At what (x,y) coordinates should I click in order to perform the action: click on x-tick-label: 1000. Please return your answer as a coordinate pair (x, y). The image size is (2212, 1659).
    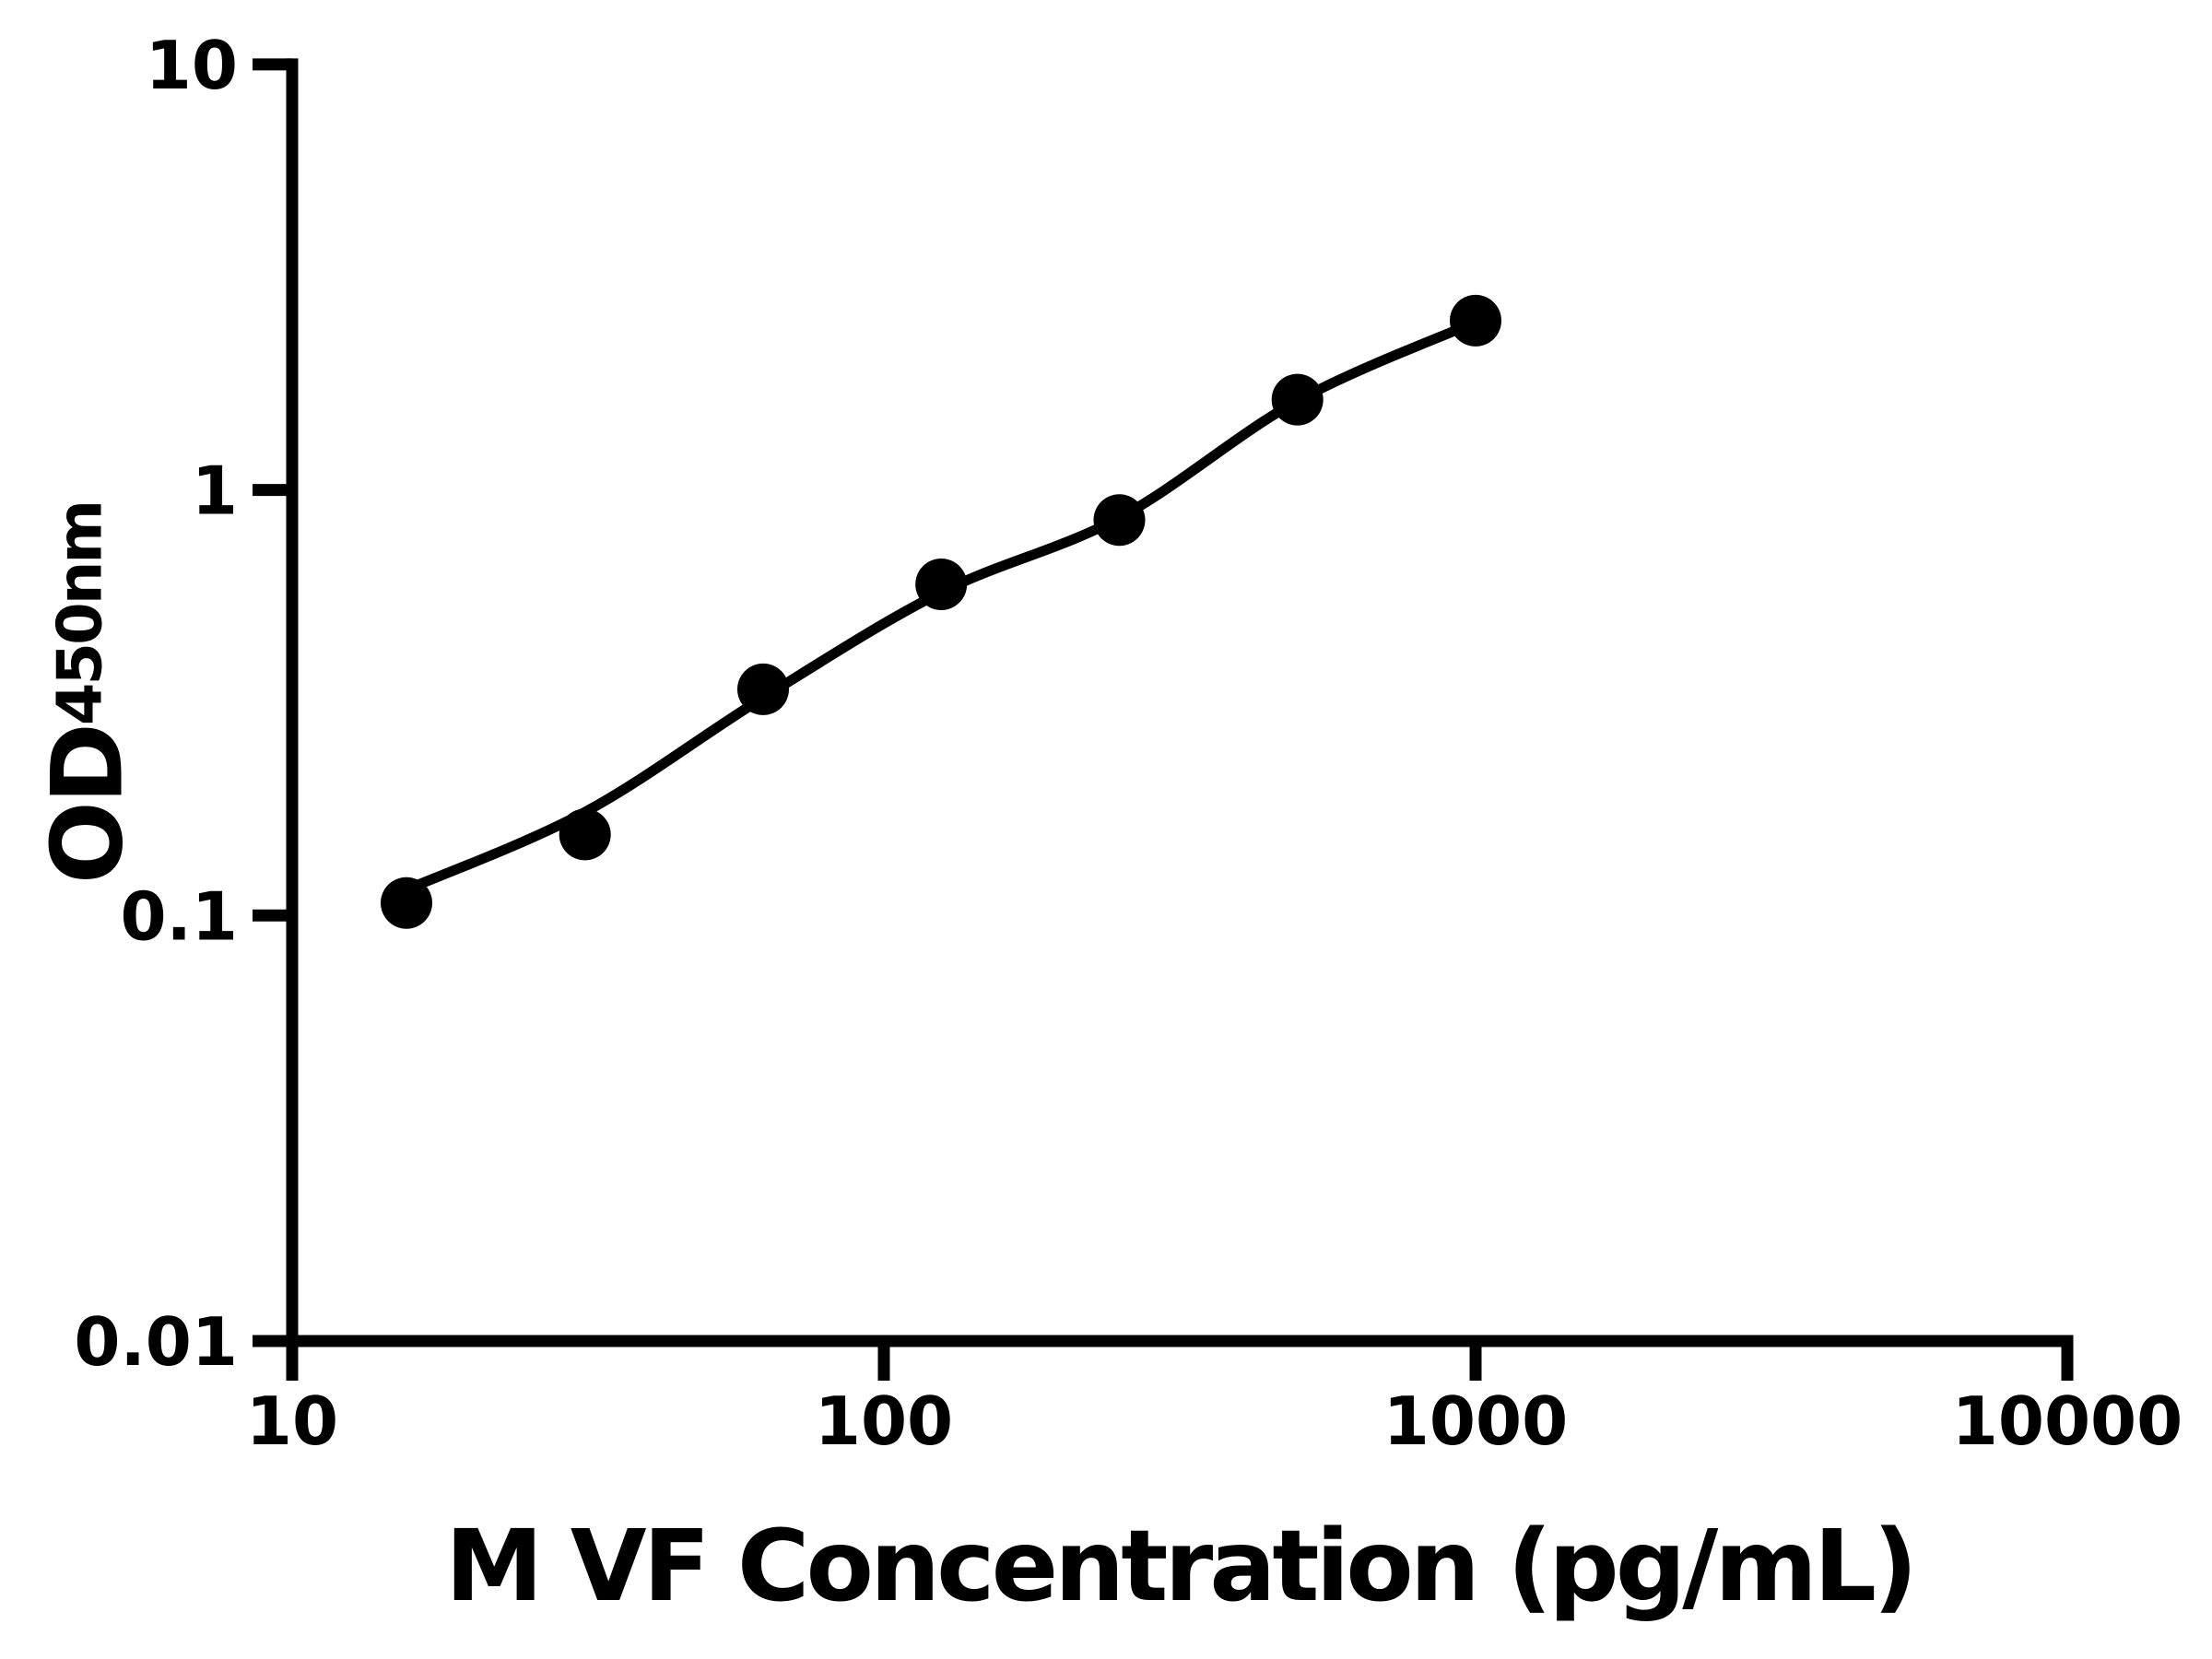
    Looking at the image, I should click on (1475, 1421).